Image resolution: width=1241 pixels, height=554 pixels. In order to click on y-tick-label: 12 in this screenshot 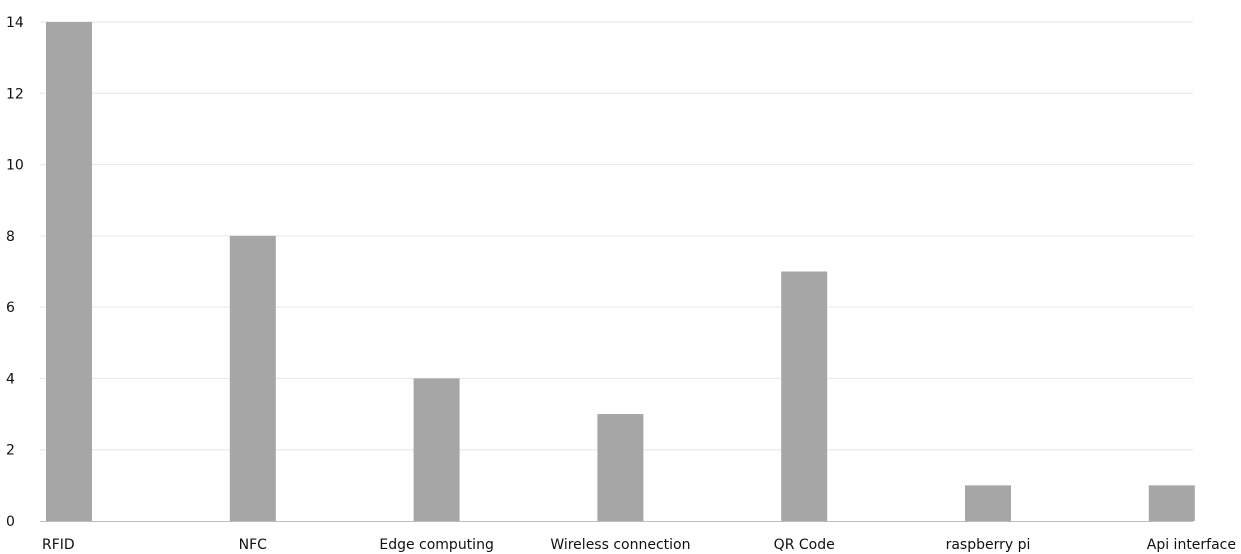, I will do `click(15, 94)`.